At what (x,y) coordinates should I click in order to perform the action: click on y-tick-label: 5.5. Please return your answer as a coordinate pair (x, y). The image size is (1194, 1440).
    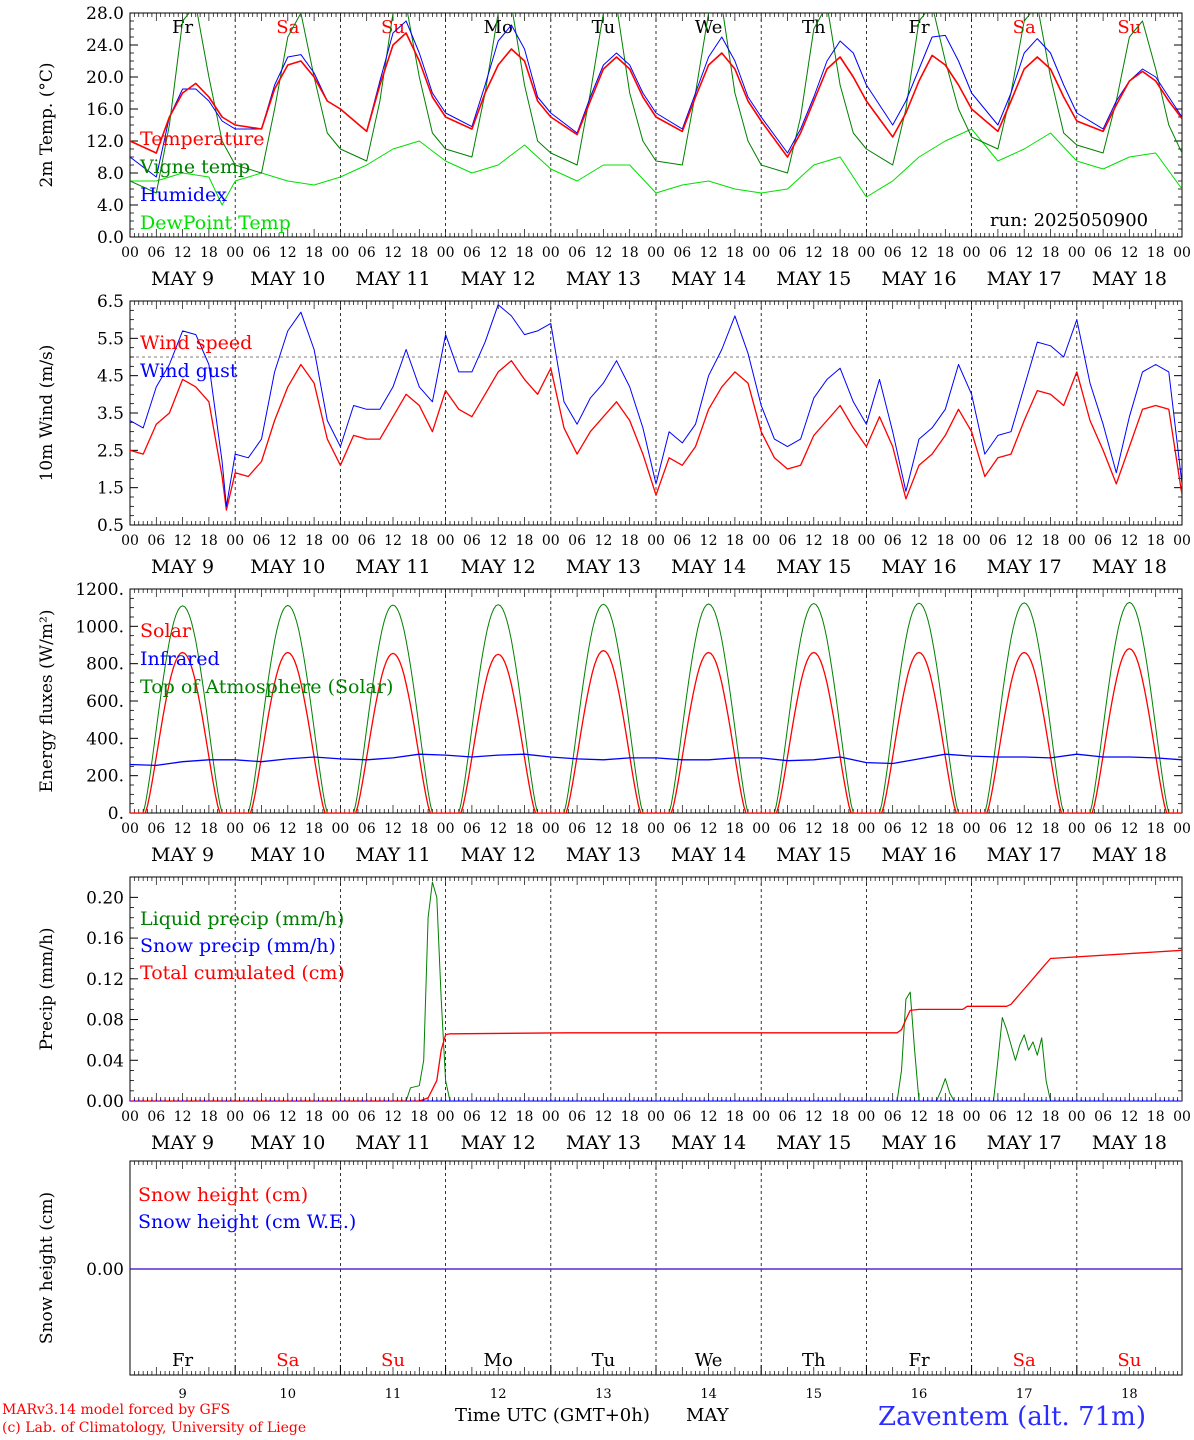
    Looking at the image, I should click on (110, 339).